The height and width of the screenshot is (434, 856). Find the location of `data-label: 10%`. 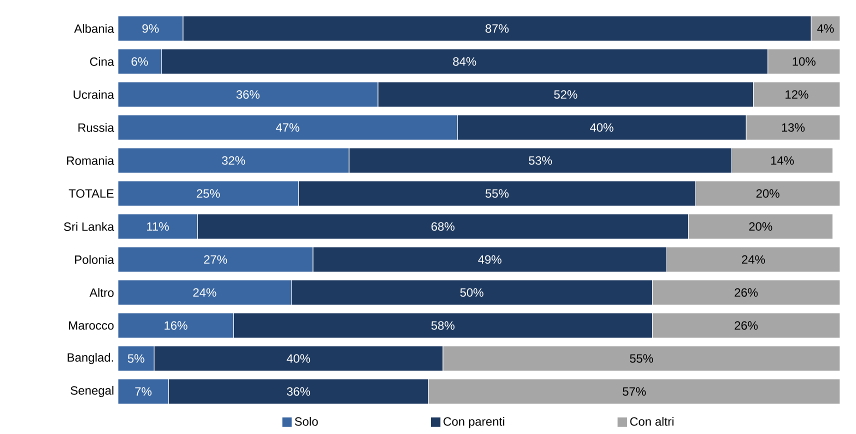

data-label: 10% is located at coordinates (804, 61).